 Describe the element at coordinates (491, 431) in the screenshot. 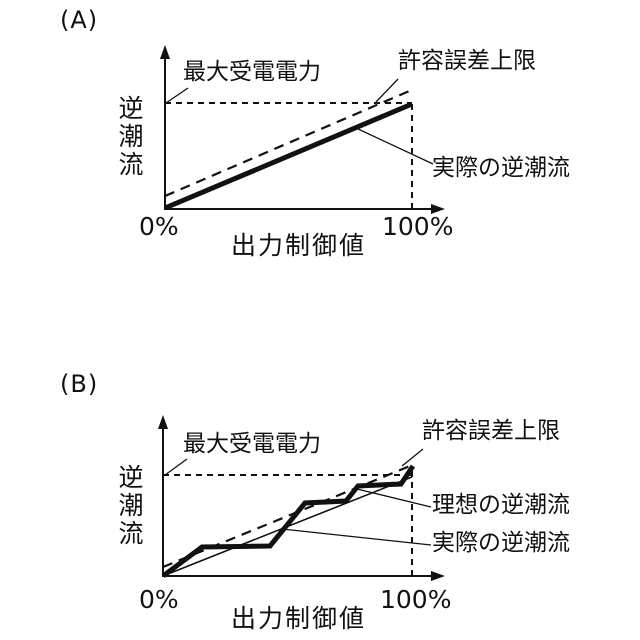

I see `panel-b-tolerance-upper-limit-label: 許容誤差上限` at that location.